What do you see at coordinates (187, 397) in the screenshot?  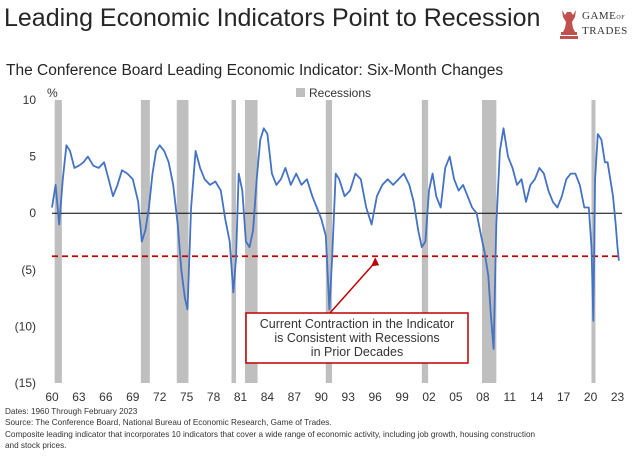 I see `x-tick-label: 75` at bounding box center [187, 397].